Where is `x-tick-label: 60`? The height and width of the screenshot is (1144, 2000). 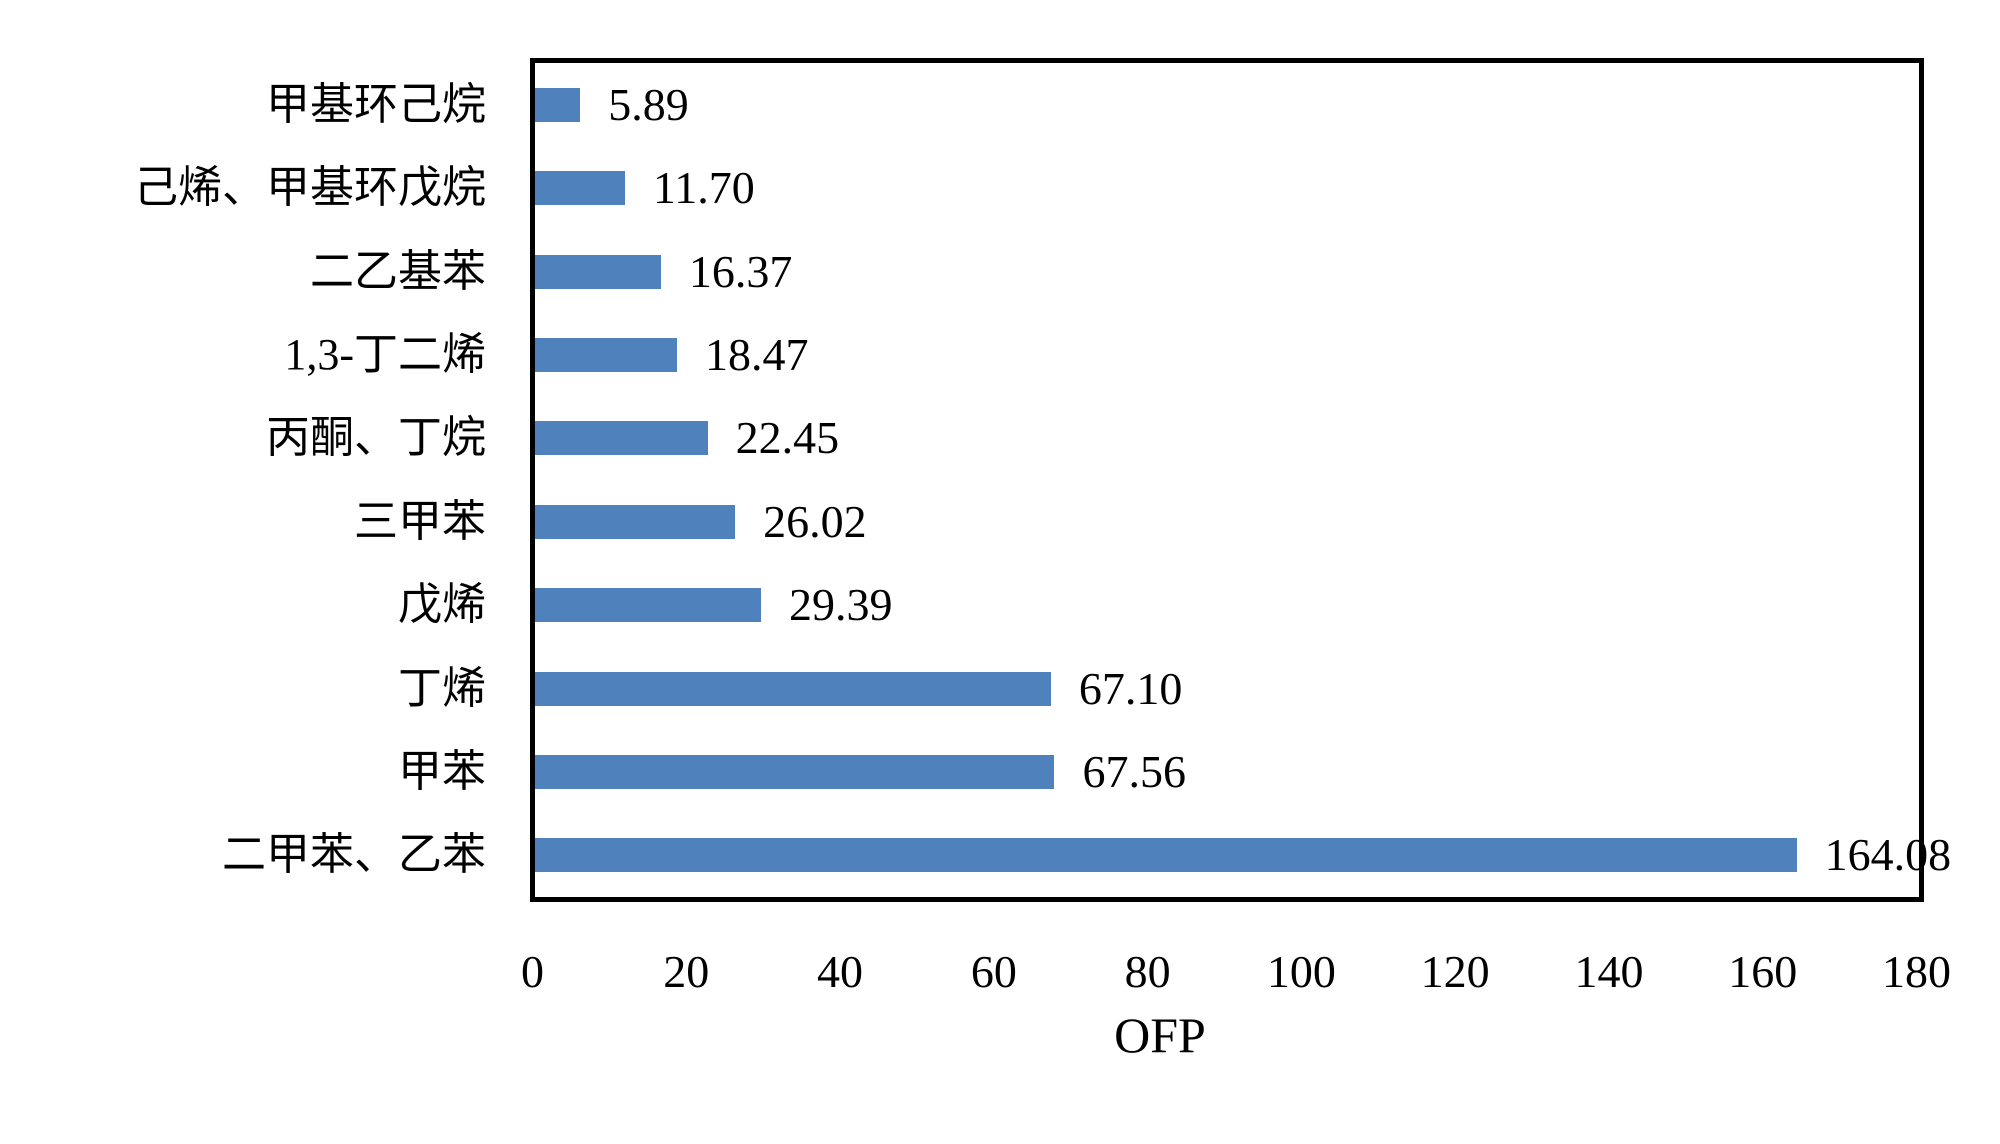
x-tick-label: 60 is located at coordinates (993, 971).